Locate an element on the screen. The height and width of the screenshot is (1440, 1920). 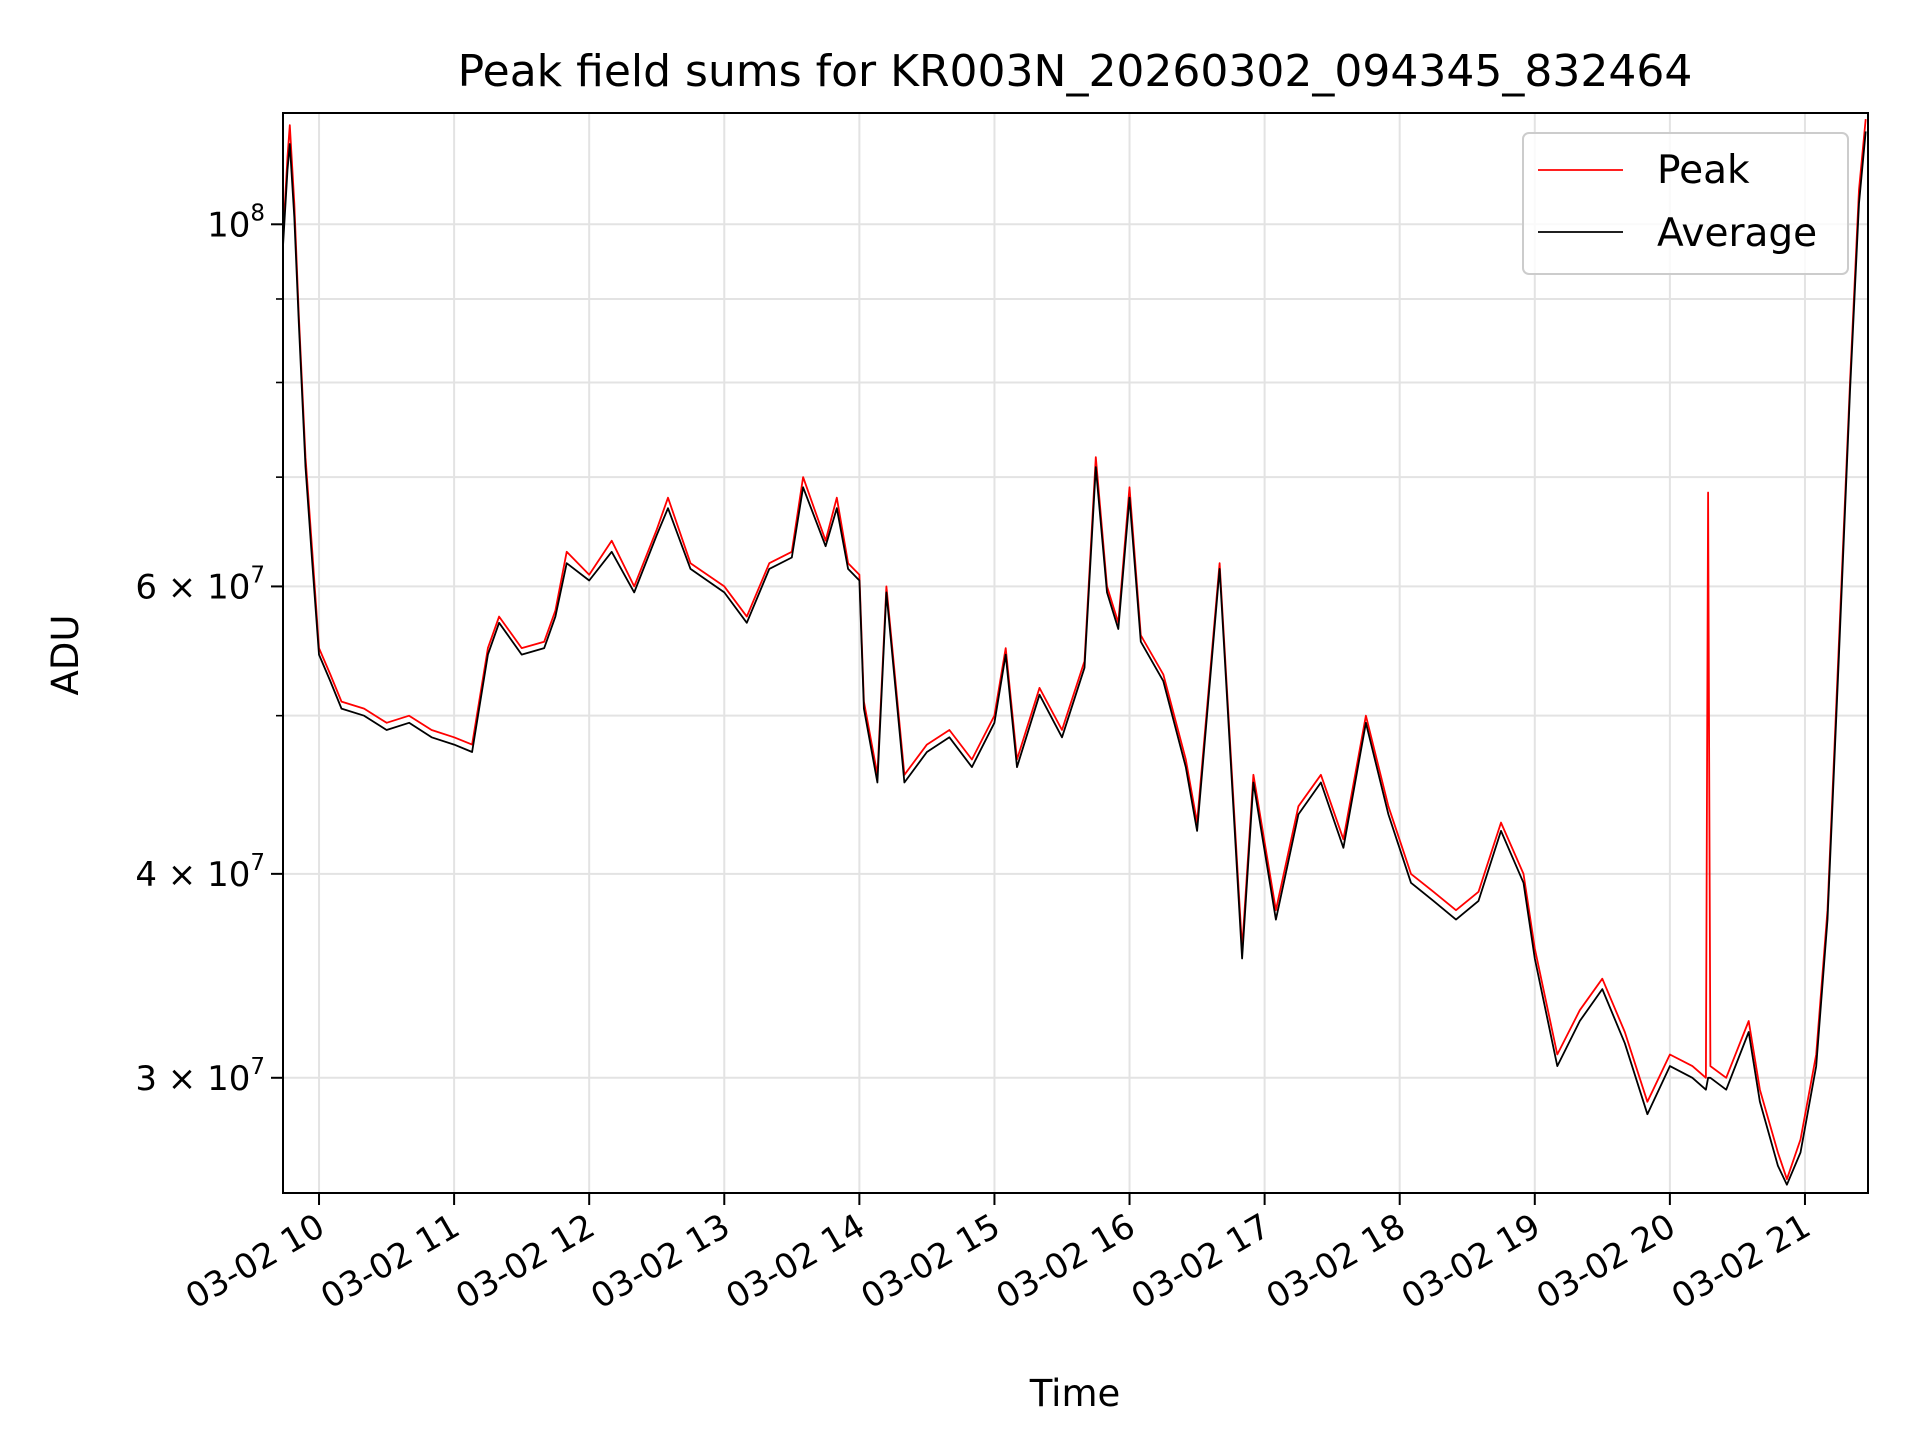
y-axis: 3 × 107 4 × 107 6 × 107 108 is located at coordinates (209, 649).